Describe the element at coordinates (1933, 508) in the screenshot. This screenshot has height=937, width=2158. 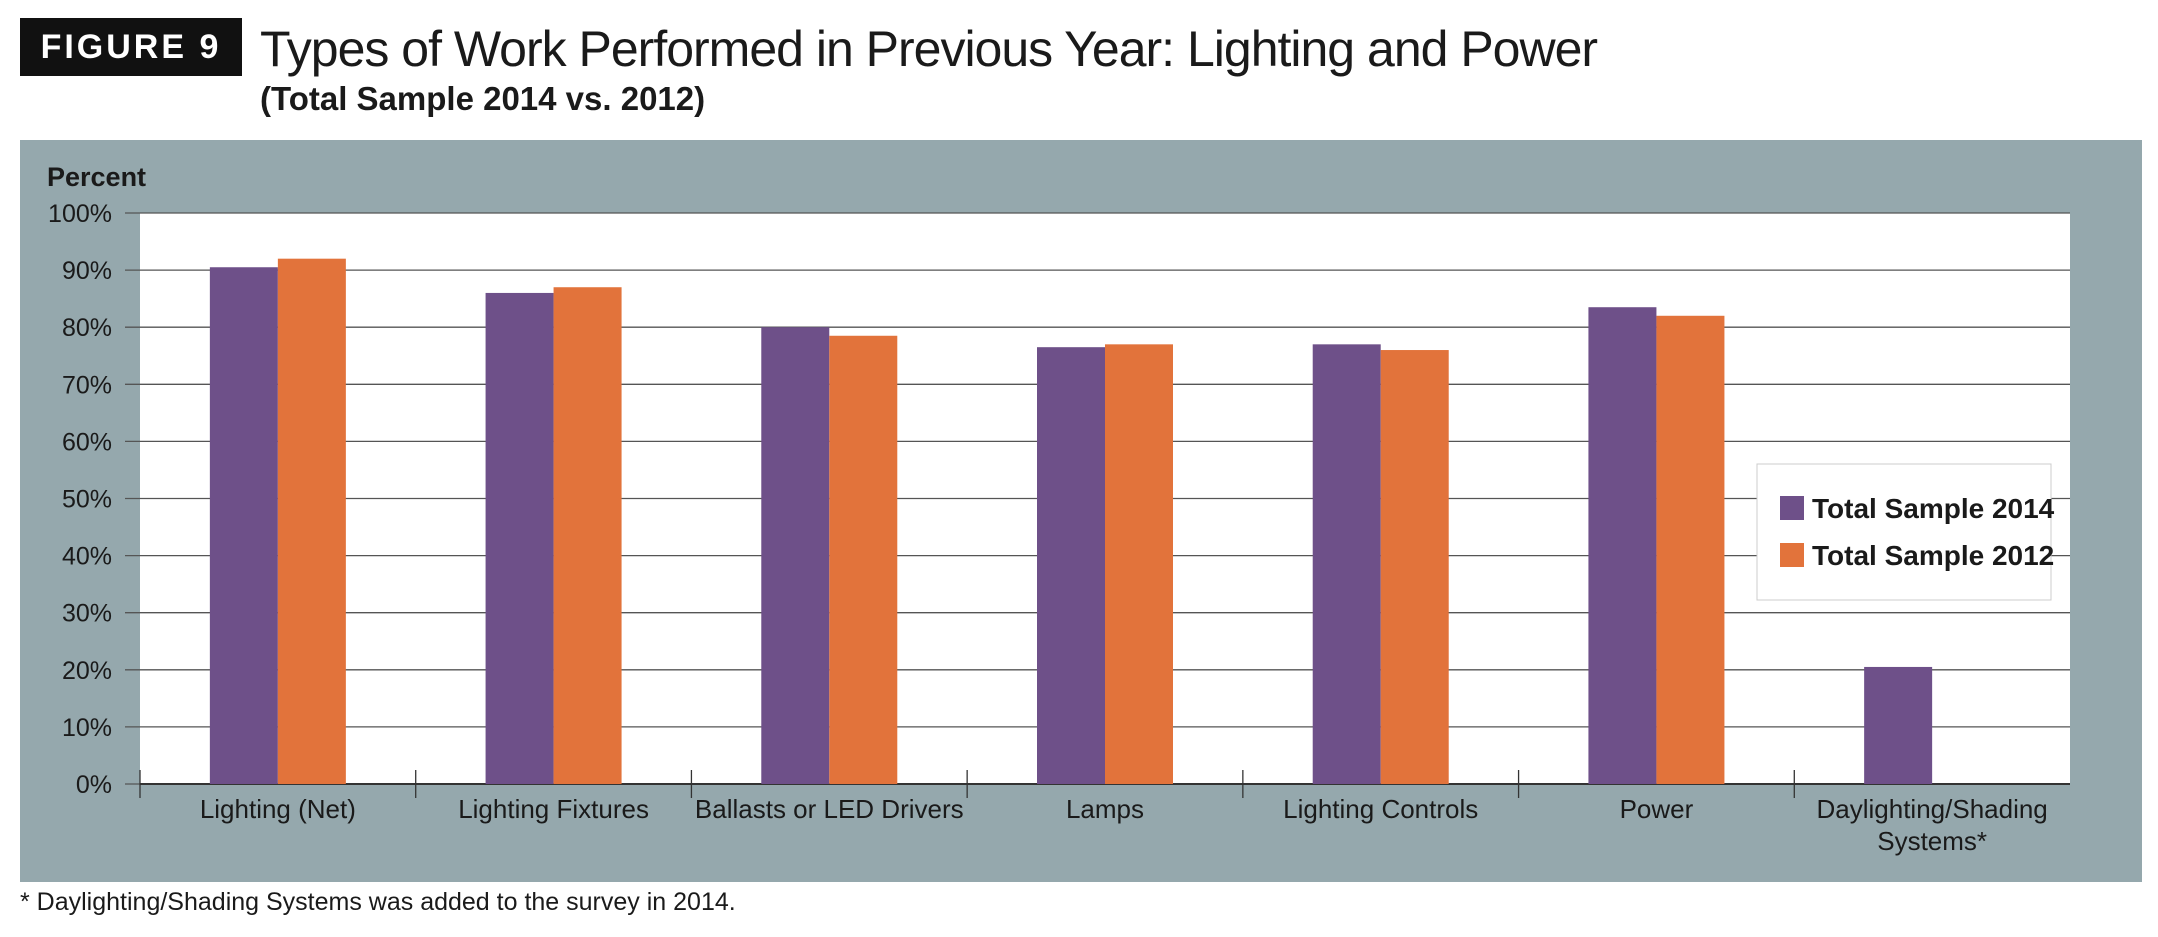
I see `legend-label: Total Sample 2014` at that location.